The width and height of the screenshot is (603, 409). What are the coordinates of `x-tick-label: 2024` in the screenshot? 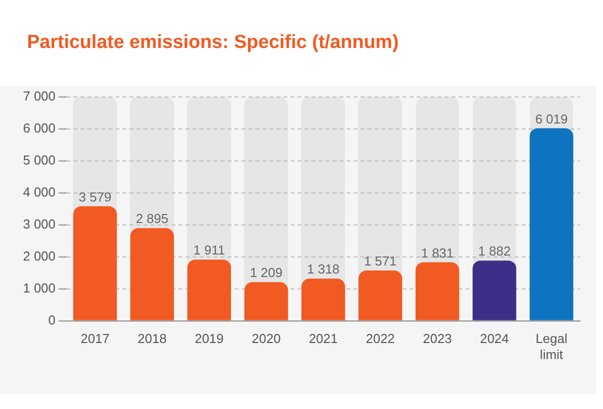 It's located at (494, 338).